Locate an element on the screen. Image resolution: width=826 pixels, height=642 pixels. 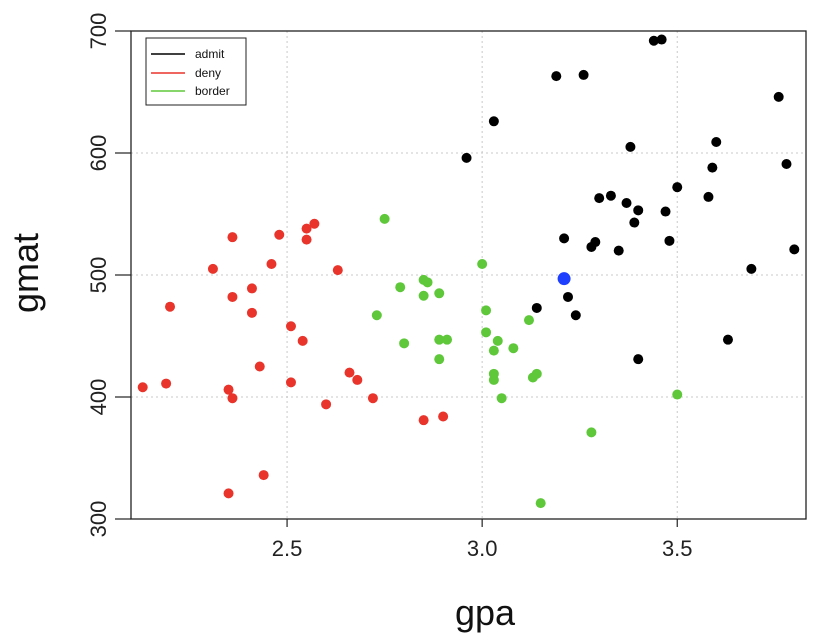
y-tick-label-4: 700 is located at coordinates (98, 31).